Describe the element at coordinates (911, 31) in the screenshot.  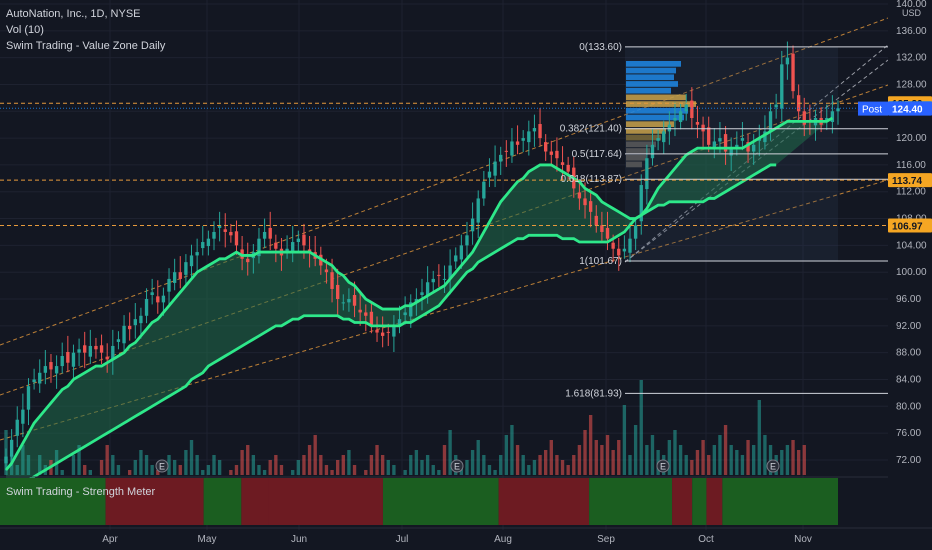
I see `y-tick-label: 136.00` at that location.